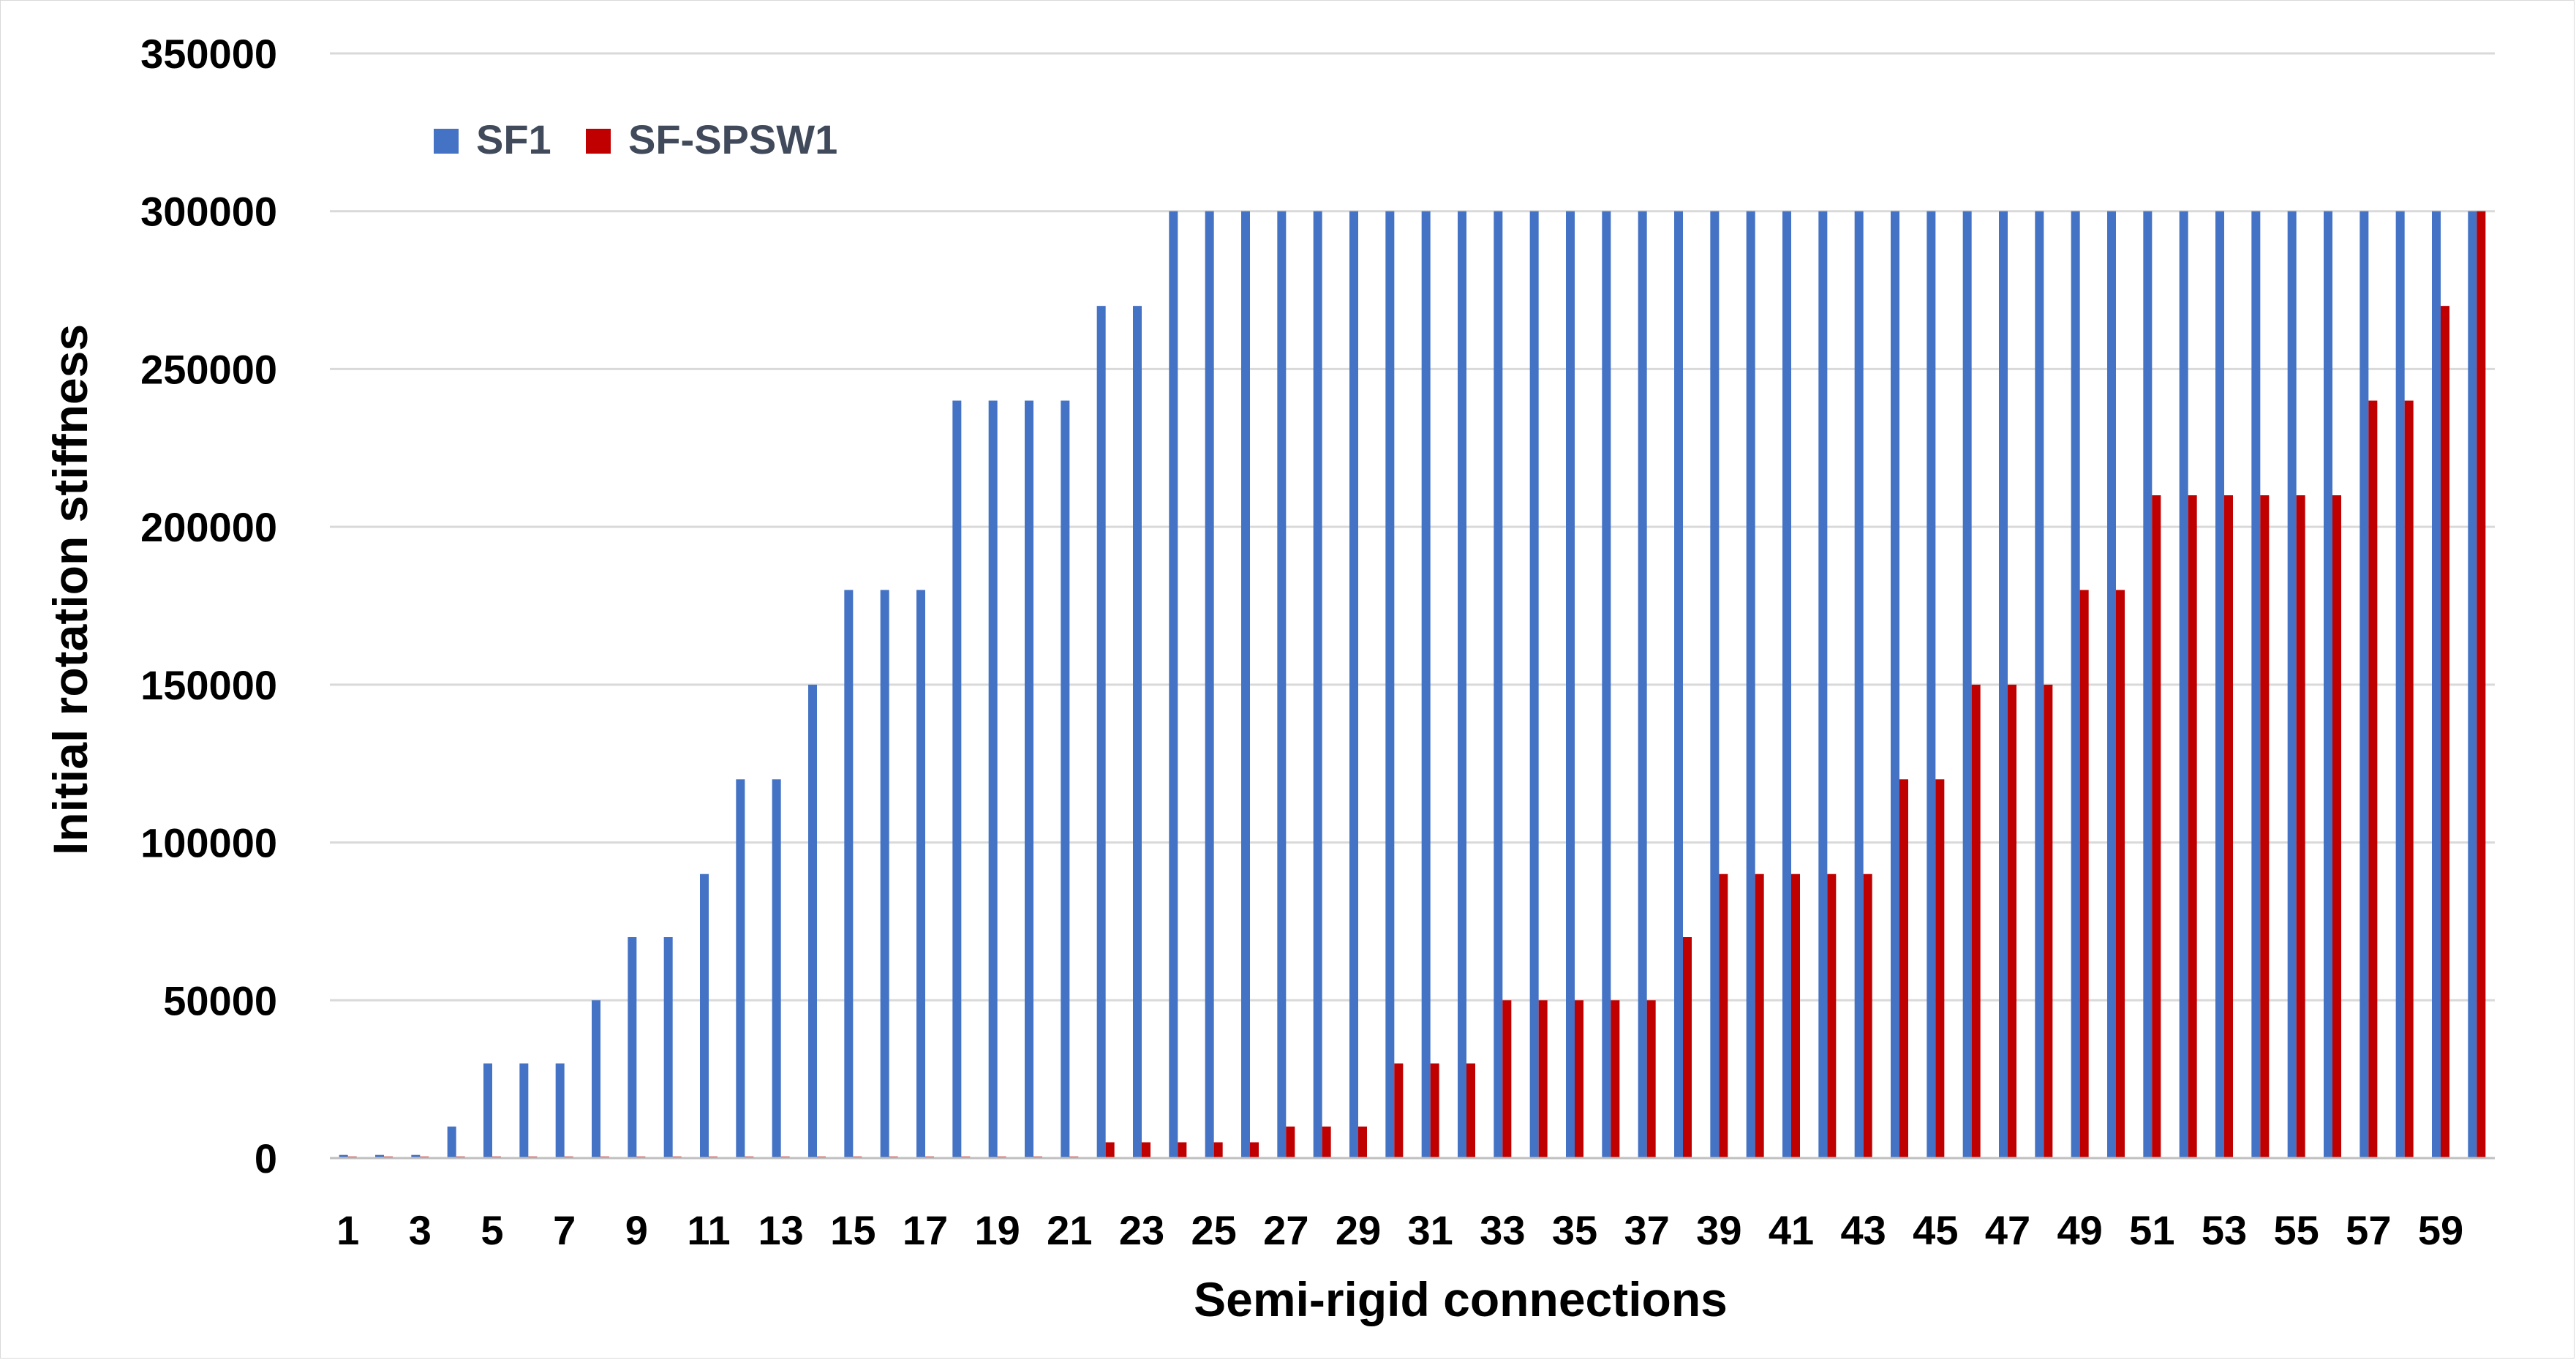 The height and width of the screenshot is (1360, 2576). What do you see at coordinates (2151, 1230) in the screenshot?
I see `x-tick-label: 51` at bounding box center [2151, 1230].